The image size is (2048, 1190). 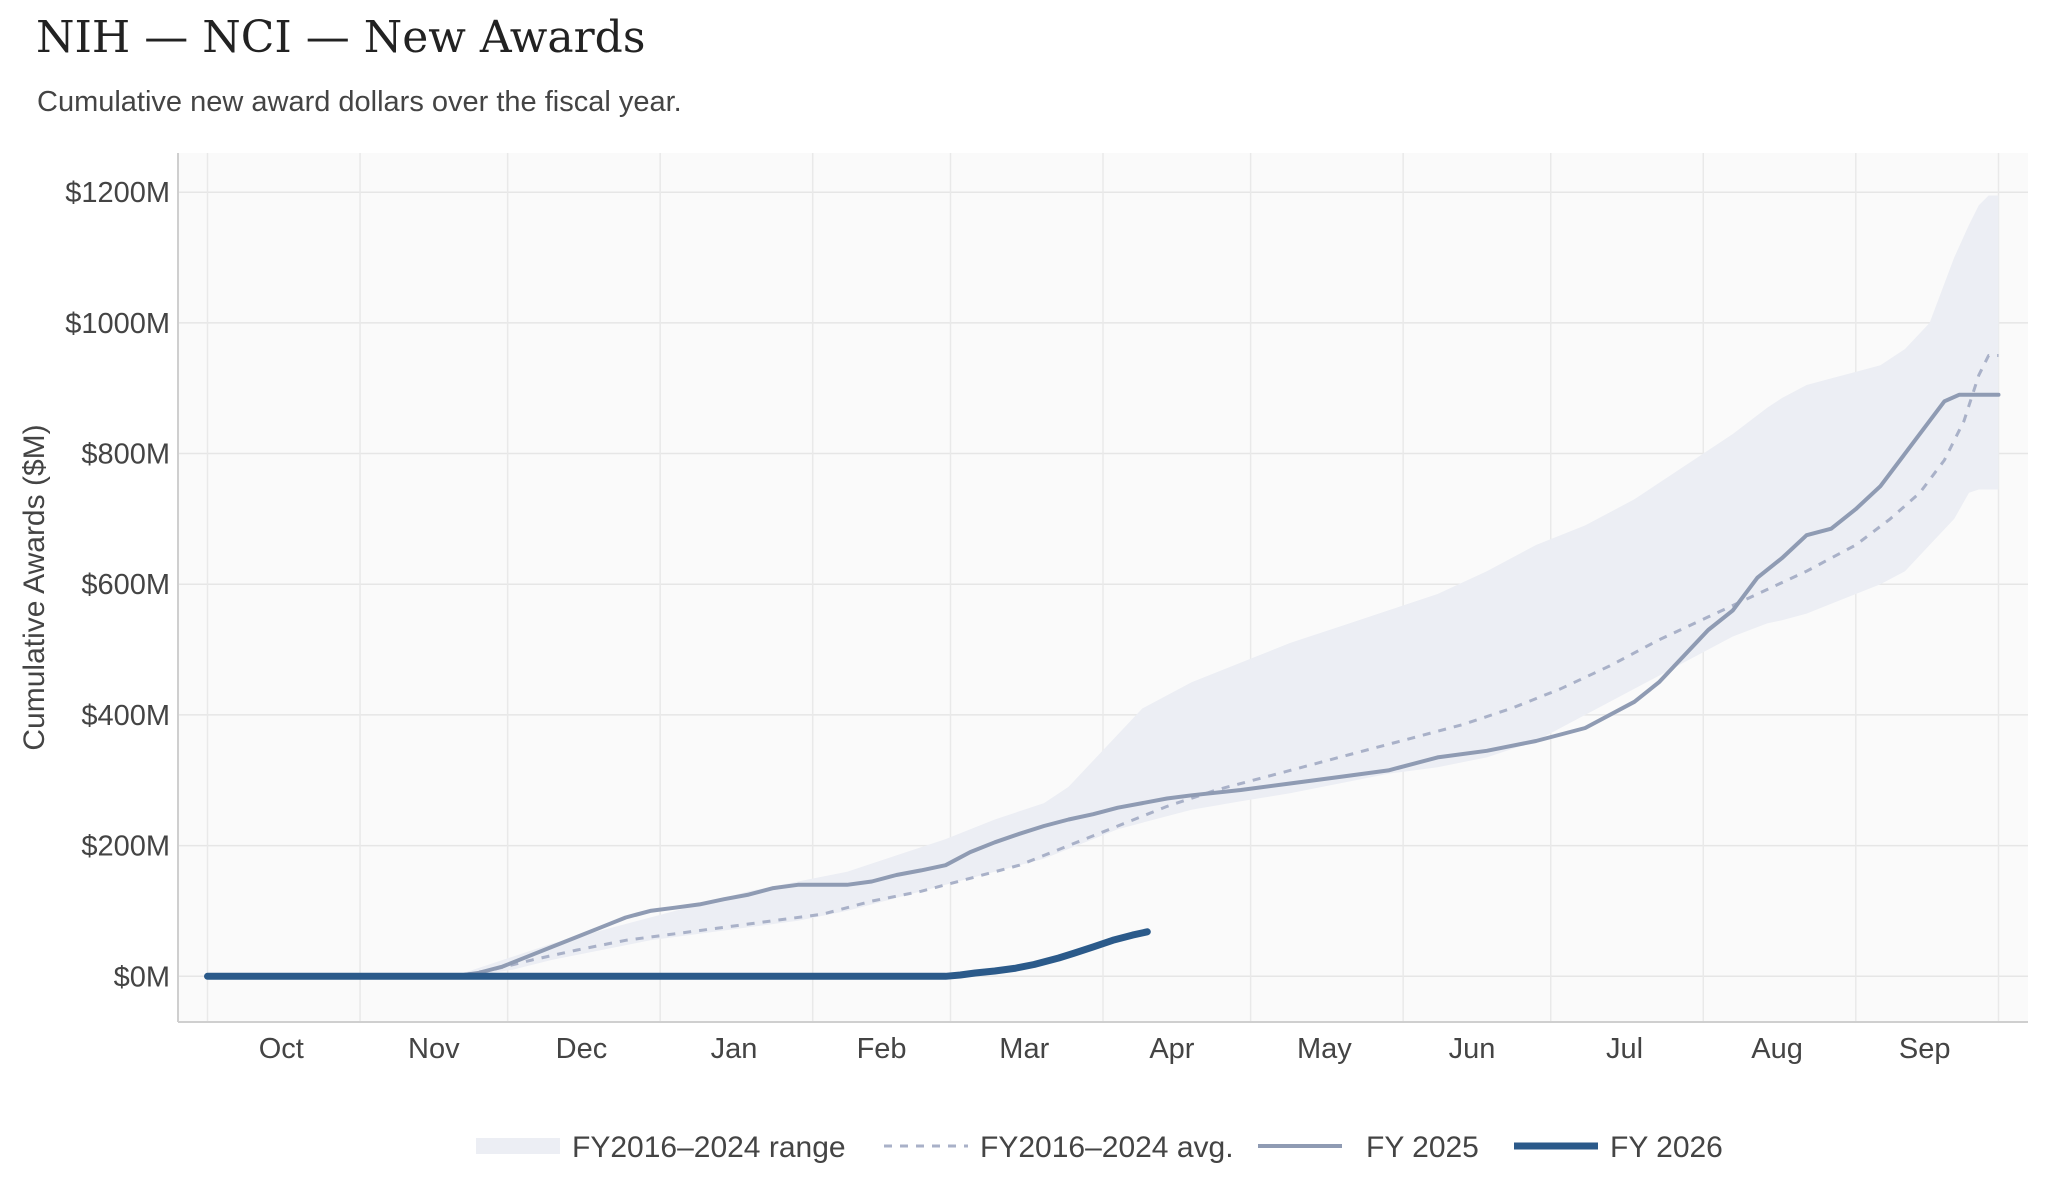 What do you see at coordinates (1624, 1049) in the screenshot?
I see `x-tick-label: Jul` at bounding box center [1624, 1049].